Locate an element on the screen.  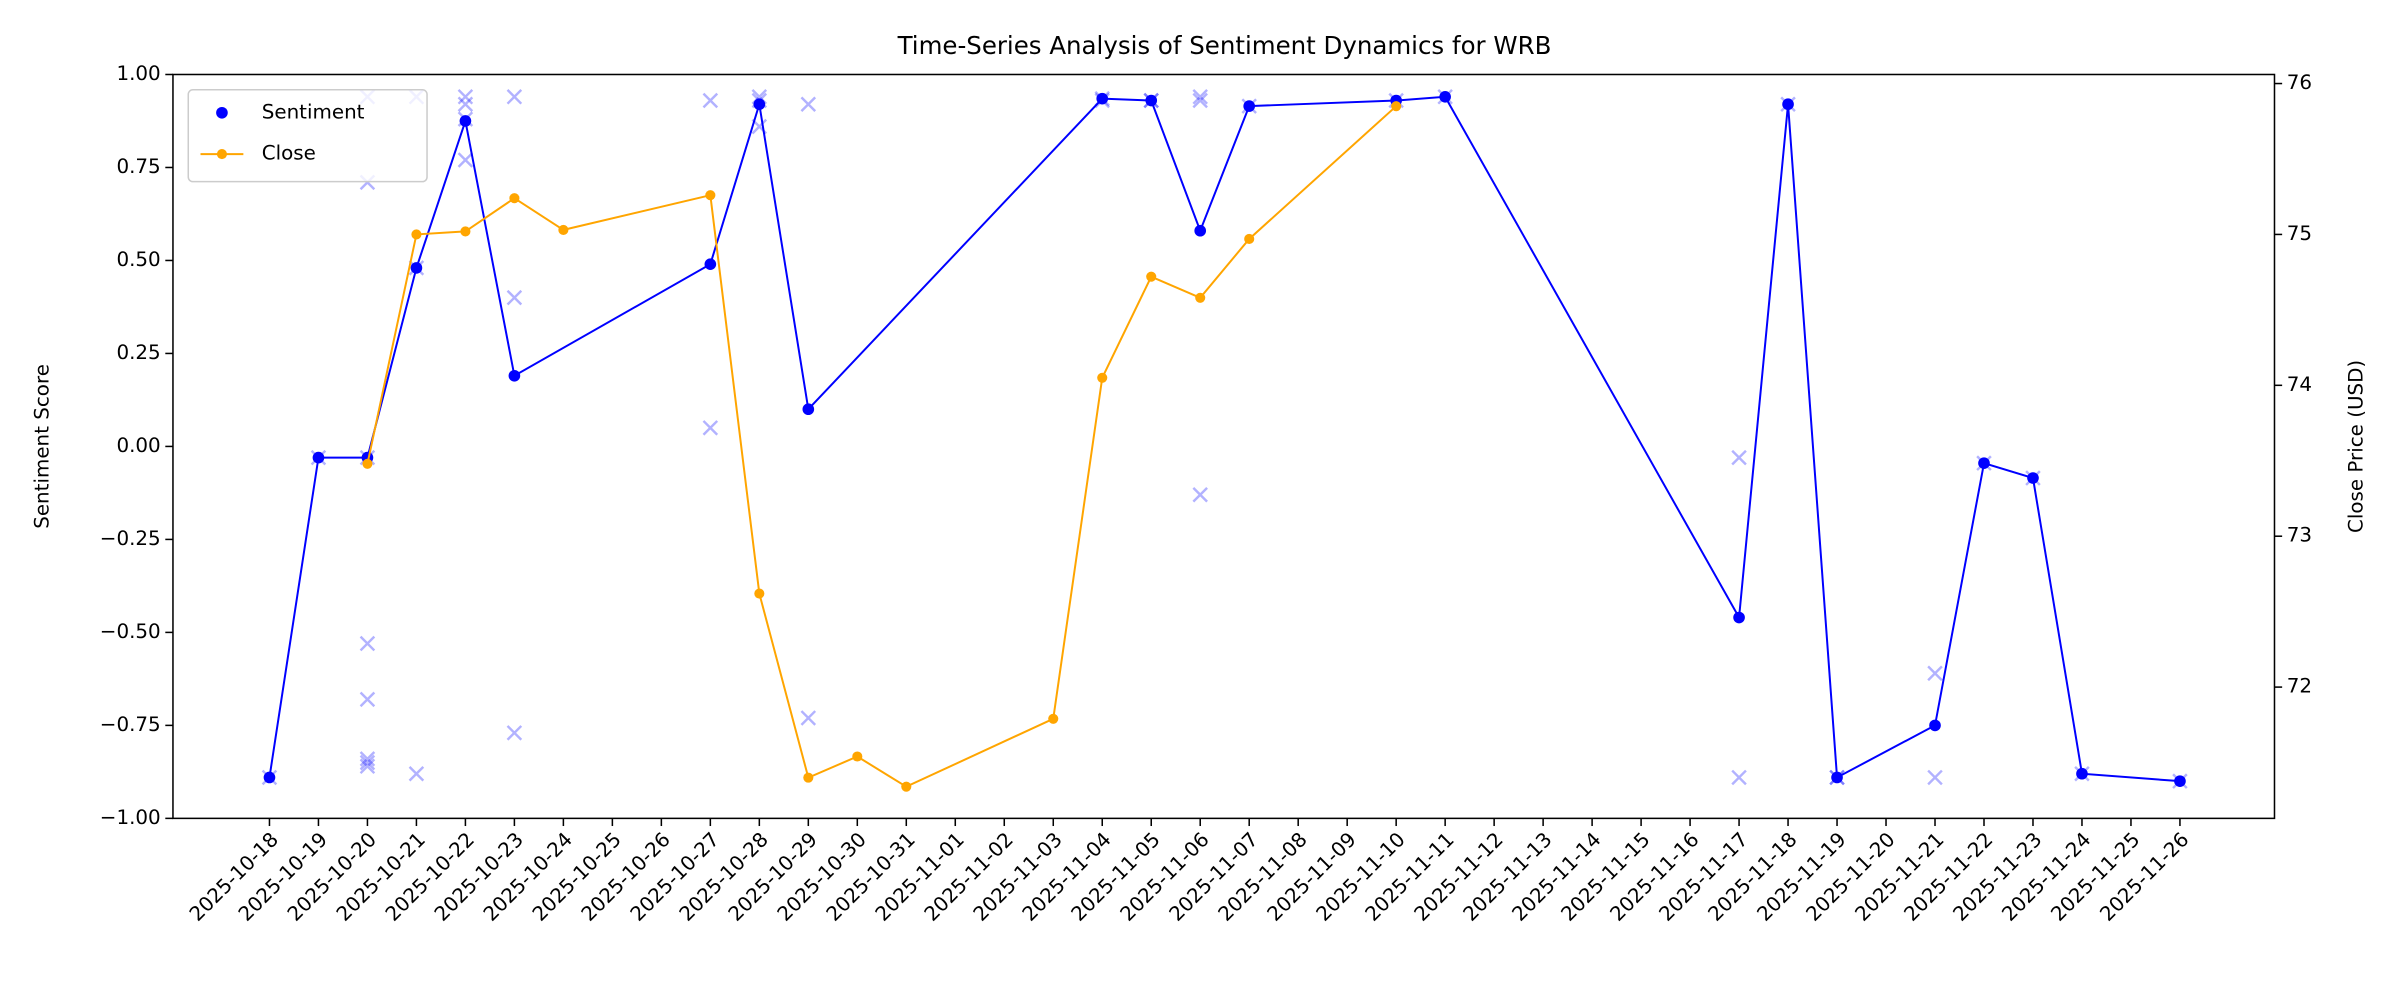
y-tick-label: 0.25 is located at coordinates (138, 352).